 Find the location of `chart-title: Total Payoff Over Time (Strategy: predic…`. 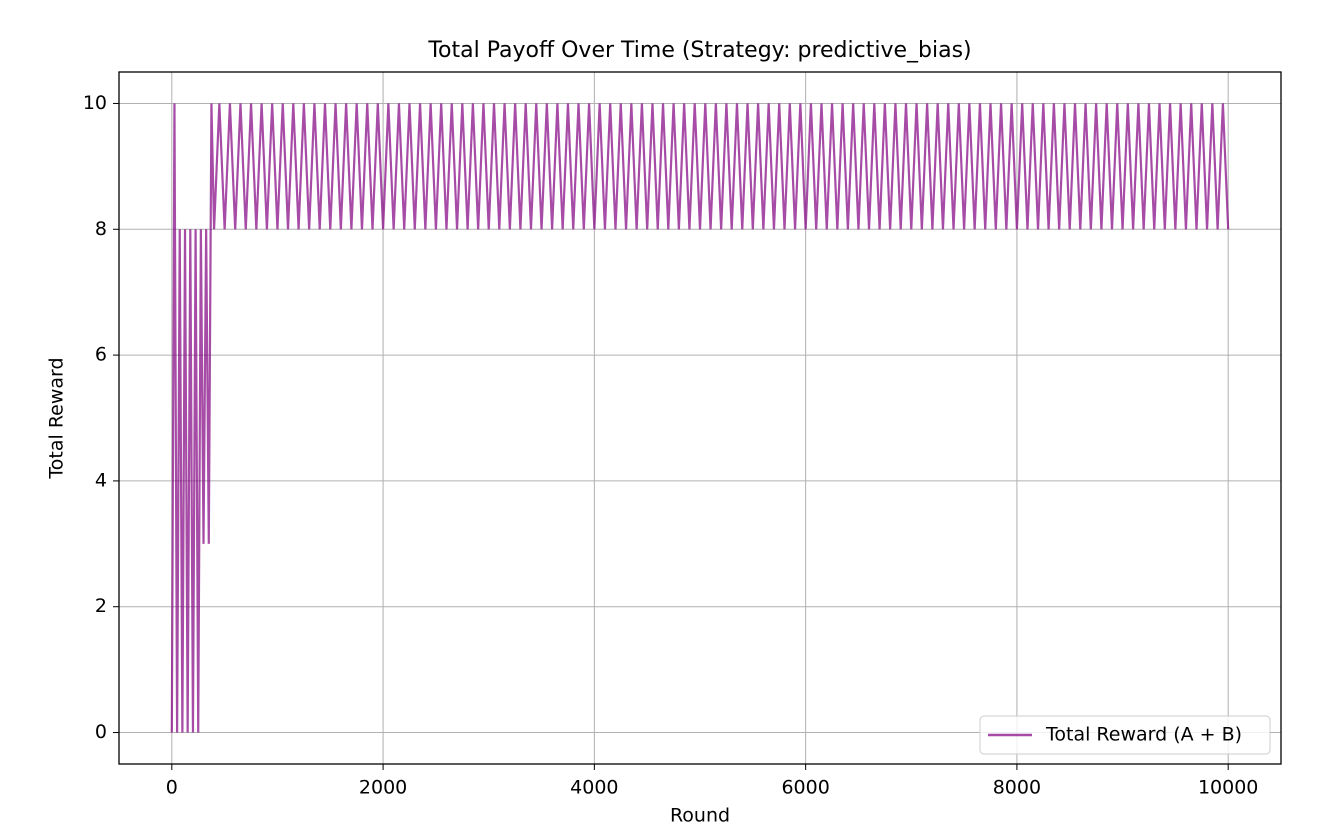

chart-title: Total Payoff Over Time (Strategy: predic… is located at coordinates (699, 50).